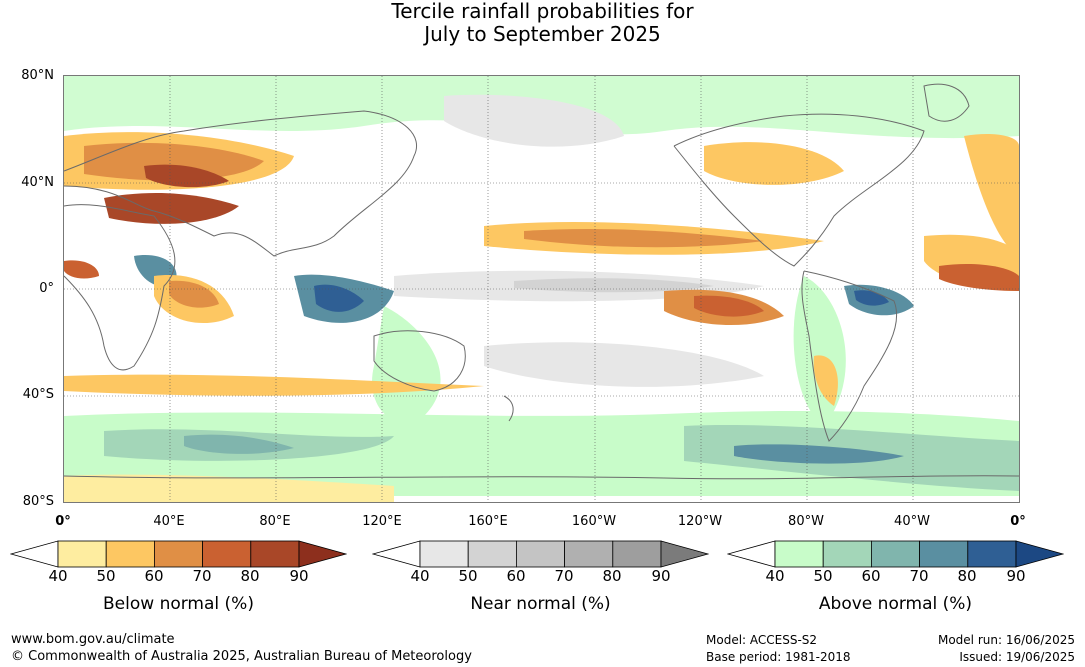 The width and height of the screenshot is (1085, 667). I want to click on lon-label-160e: 160°E, so click(488, 521).